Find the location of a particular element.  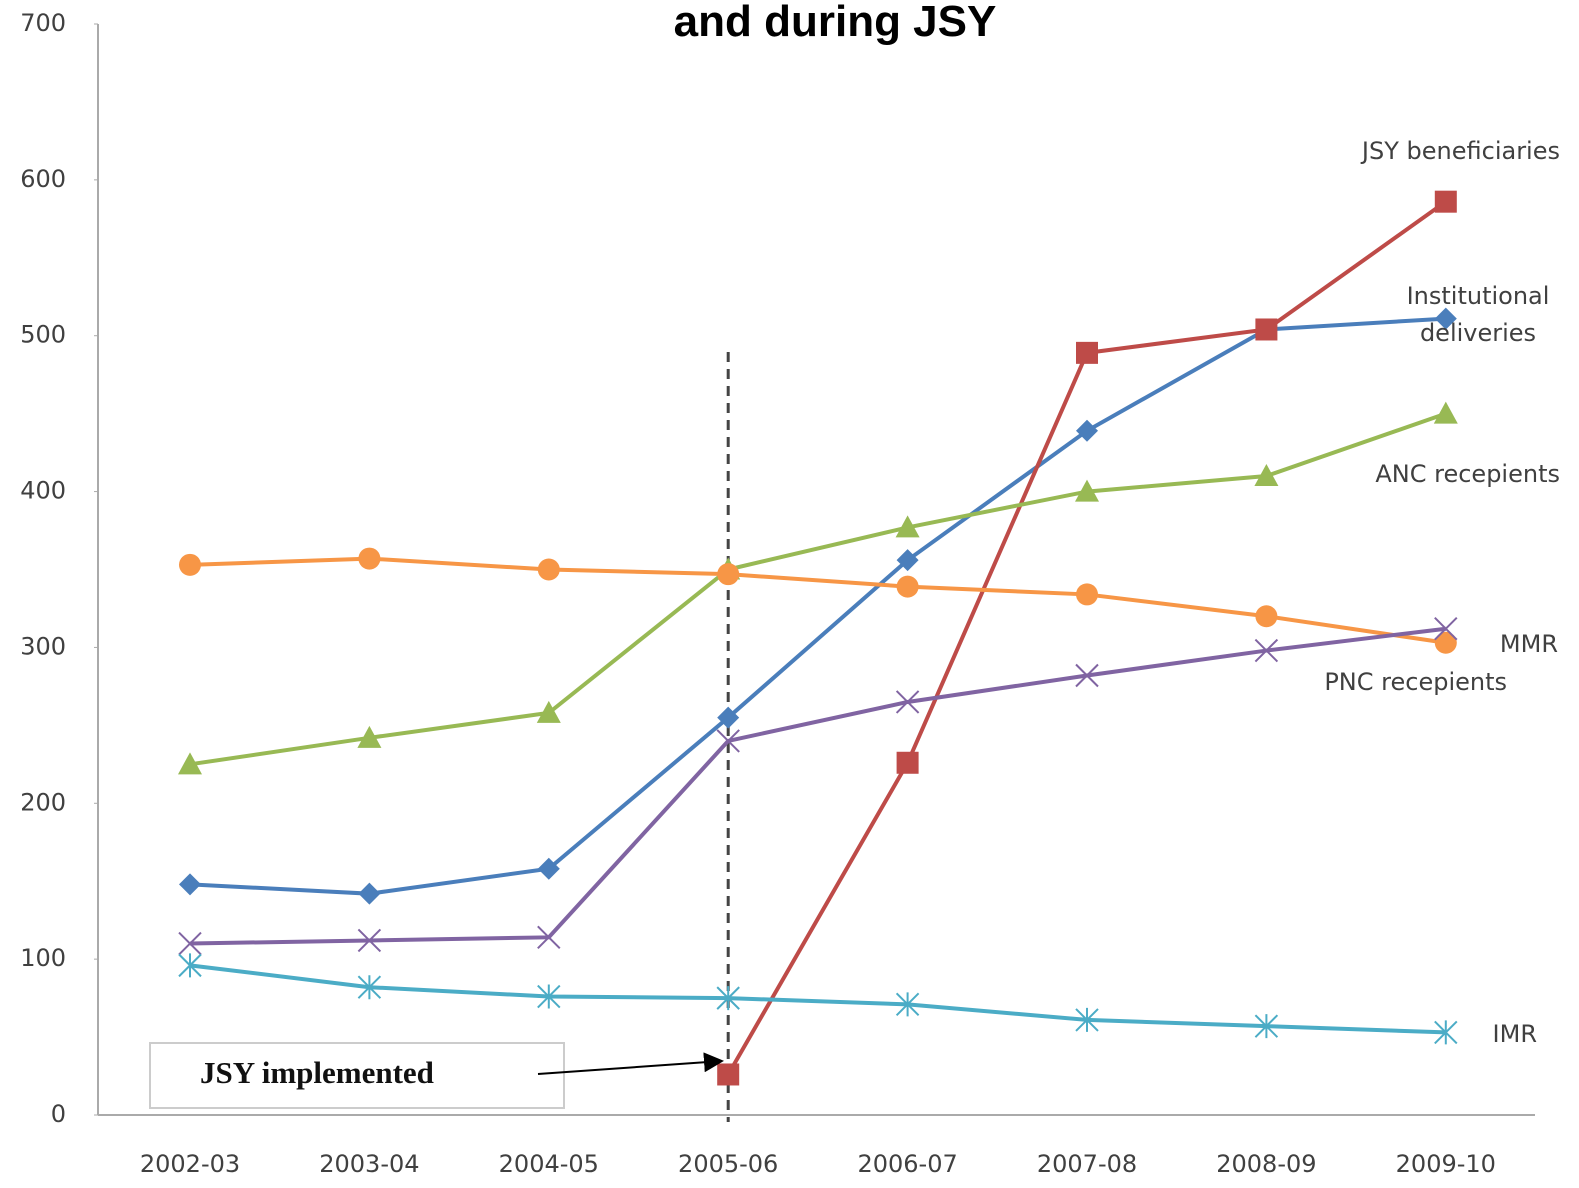

series-label: IMR is located at coordinates (1515, 1034).